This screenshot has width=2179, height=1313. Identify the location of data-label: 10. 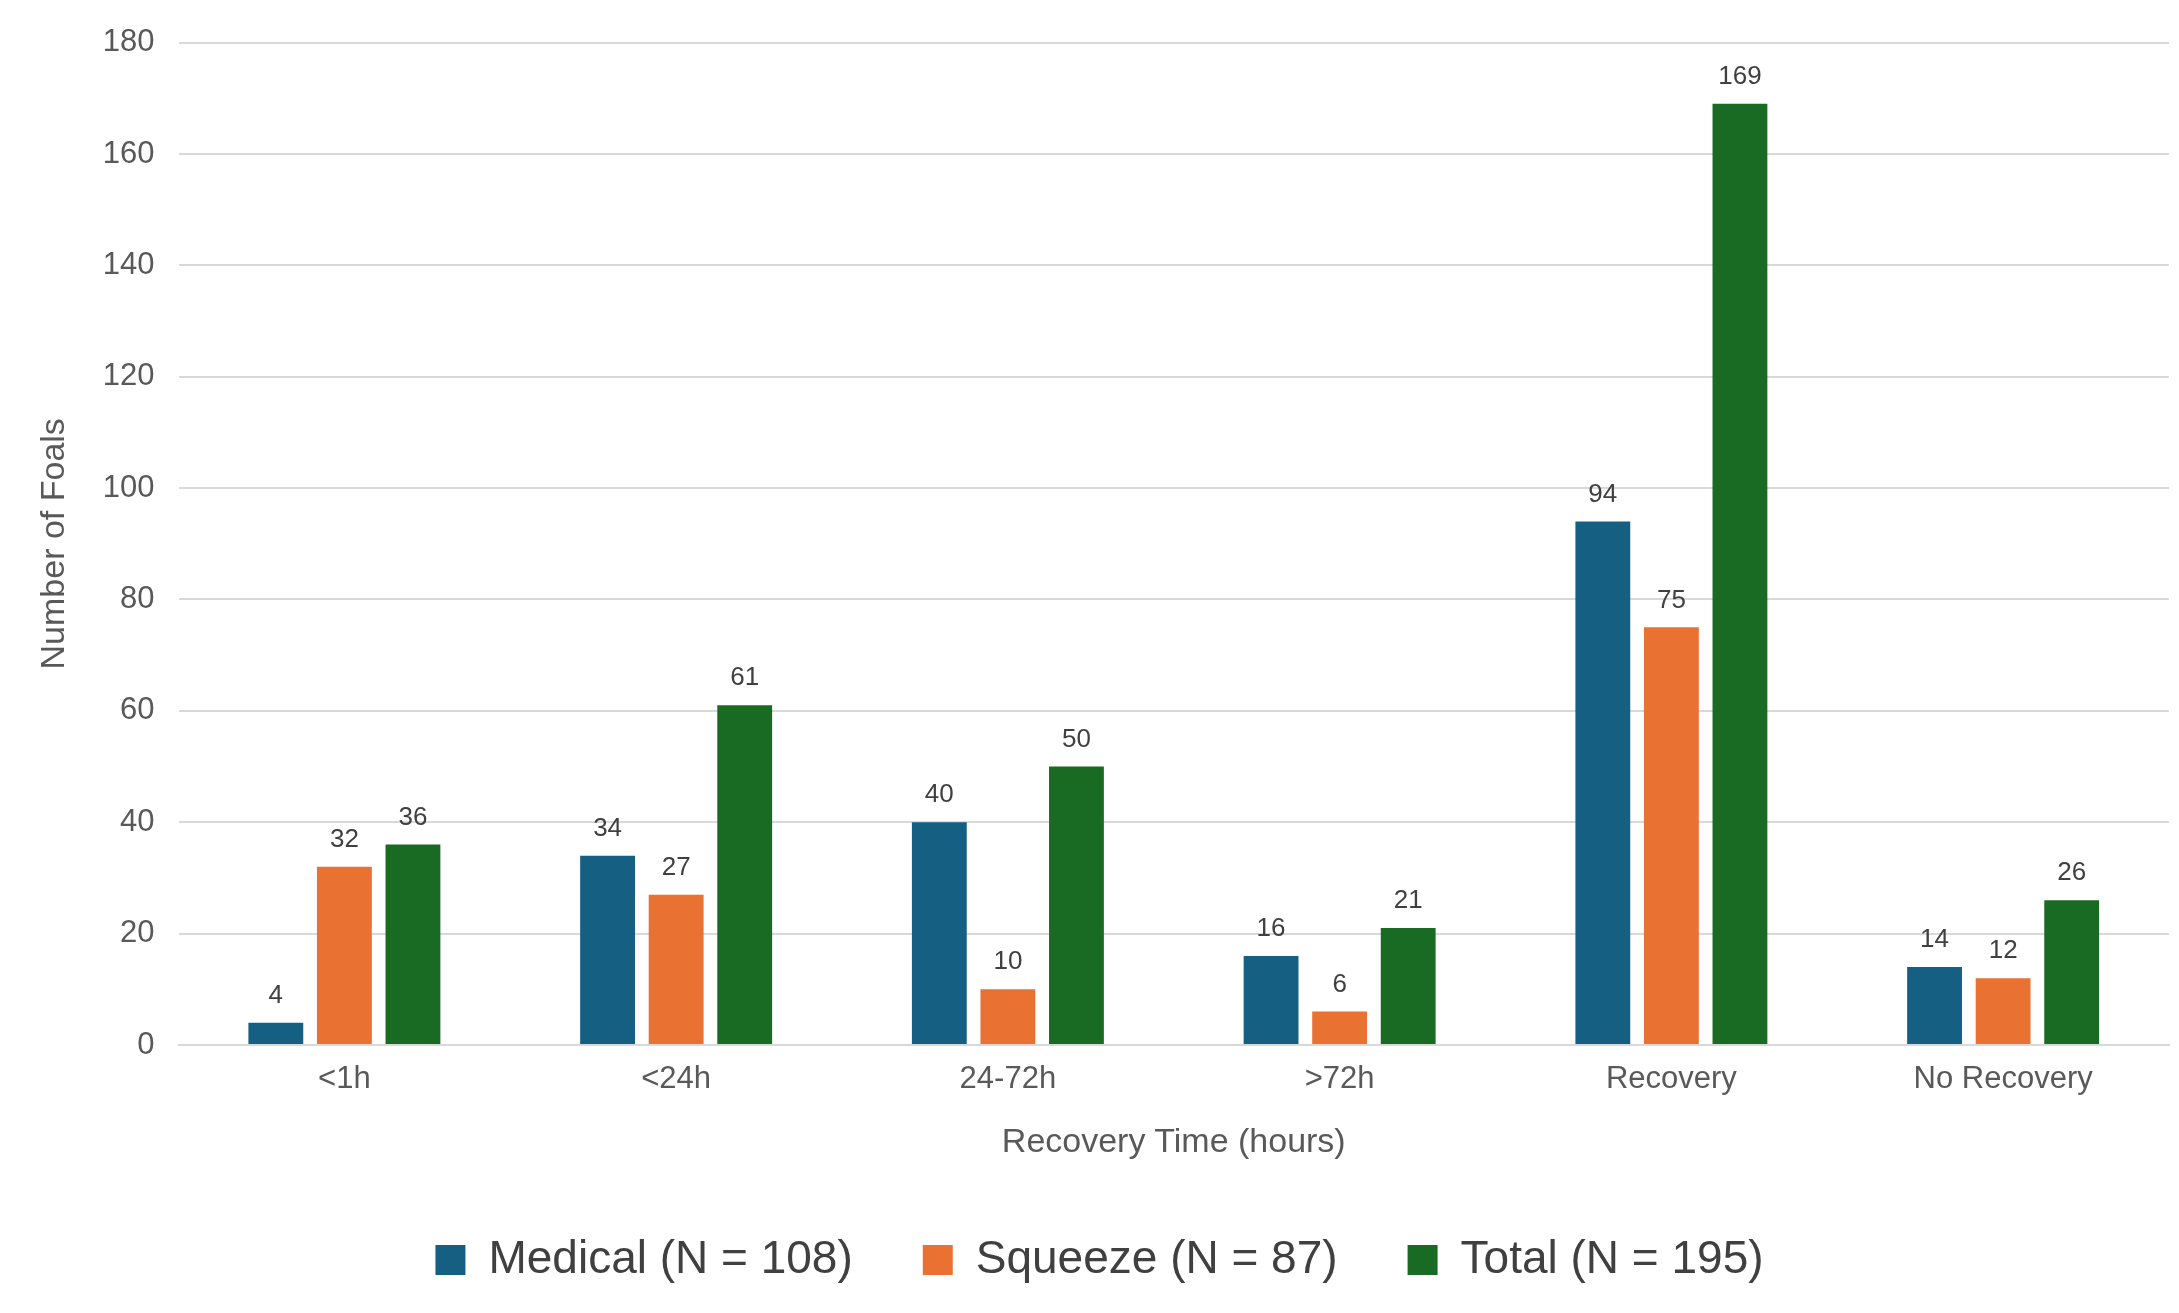
(1008, 960).